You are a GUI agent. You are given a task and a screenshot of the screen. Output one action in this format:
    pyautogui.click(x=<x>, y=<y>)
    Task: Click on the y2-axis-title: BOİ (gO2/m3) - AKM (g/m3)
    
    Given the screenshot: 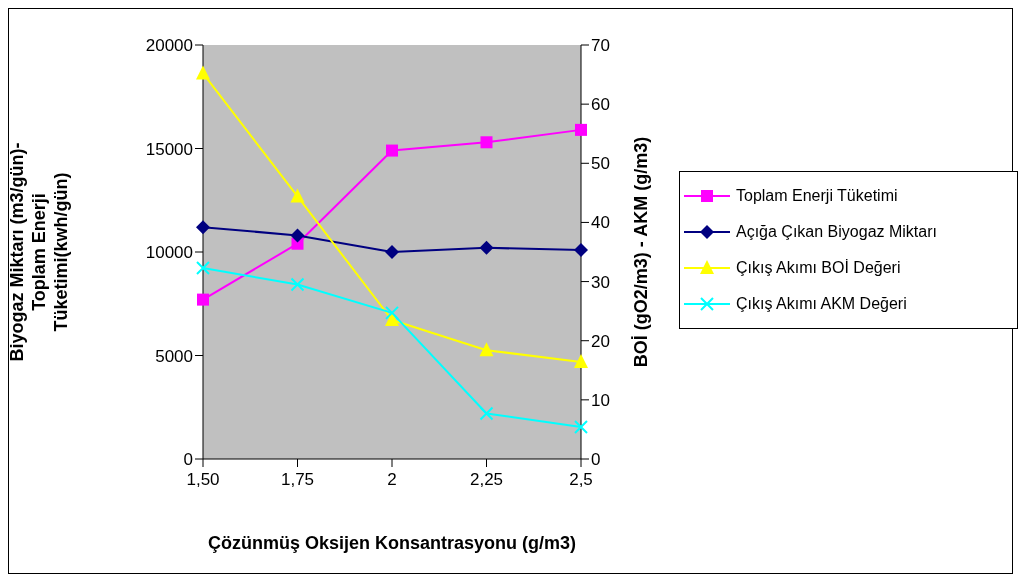 What is the action you would take?
    pyautogui.click(x=641, y=252)
    